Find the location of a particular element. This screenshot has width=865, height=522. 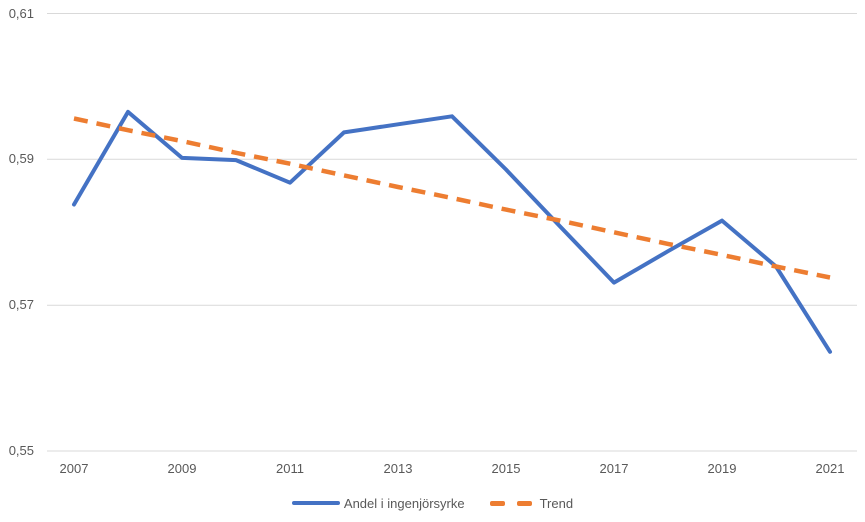

x-tick-label: 2009 is located at coordinates (182, 468).